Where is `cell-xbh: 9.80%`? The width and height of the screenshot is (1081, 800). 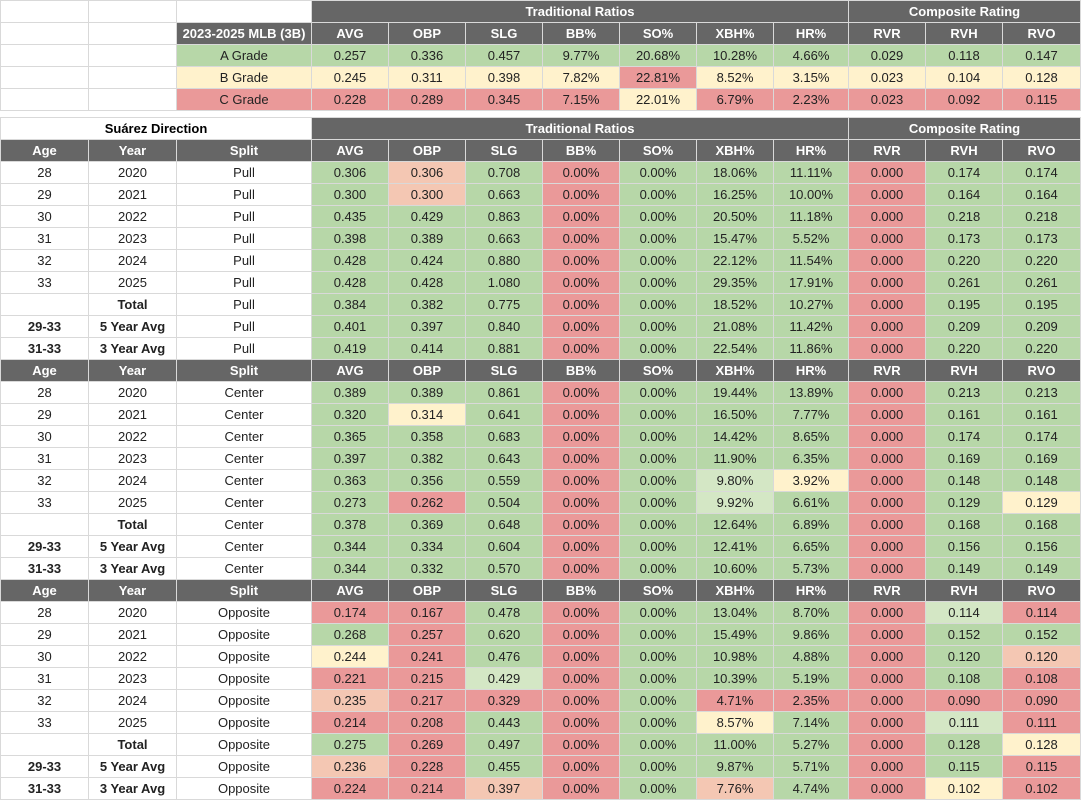
cell-xbh: 9.80% is located at coordinates (735, 480).